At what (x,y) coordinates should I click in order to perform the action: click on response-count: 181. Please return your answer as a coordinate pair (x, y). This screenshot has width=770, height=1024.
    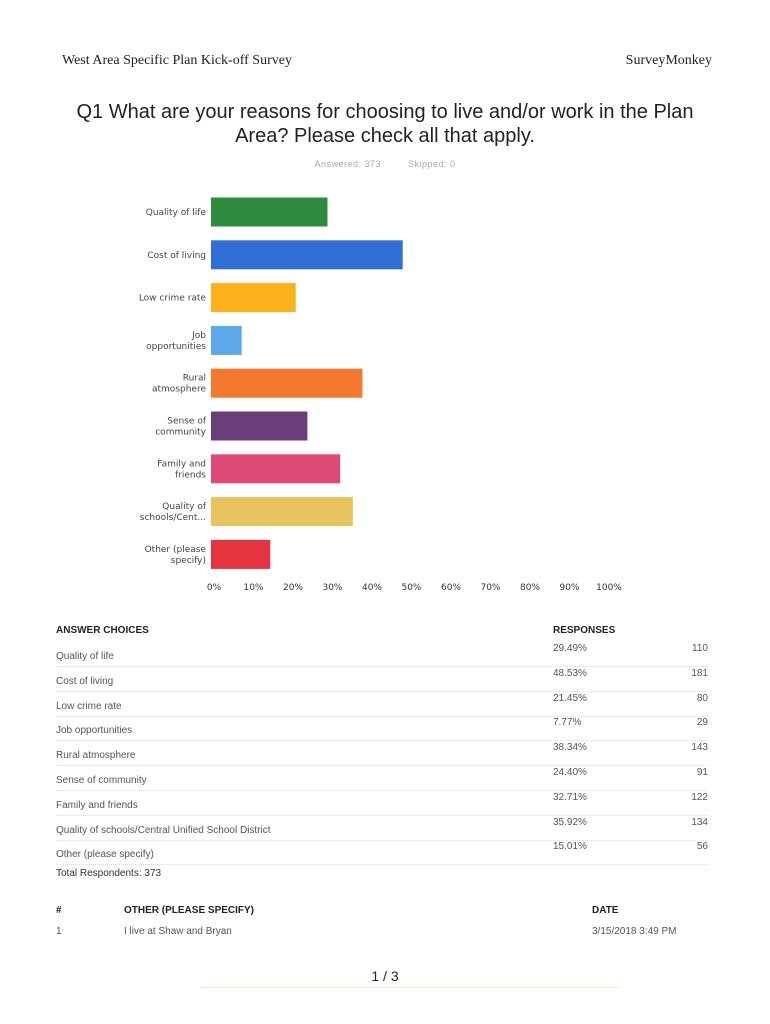
    Looking at the image, I should click on (699, 673).